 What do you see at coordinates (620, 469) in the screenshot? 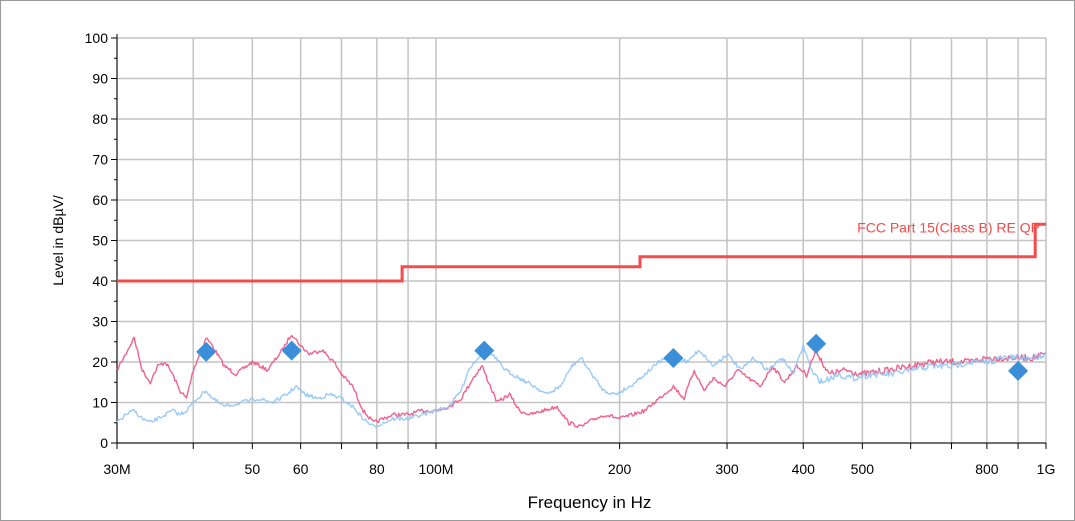
I see `x-tick-label: 200` at bounding box center [620, 469].